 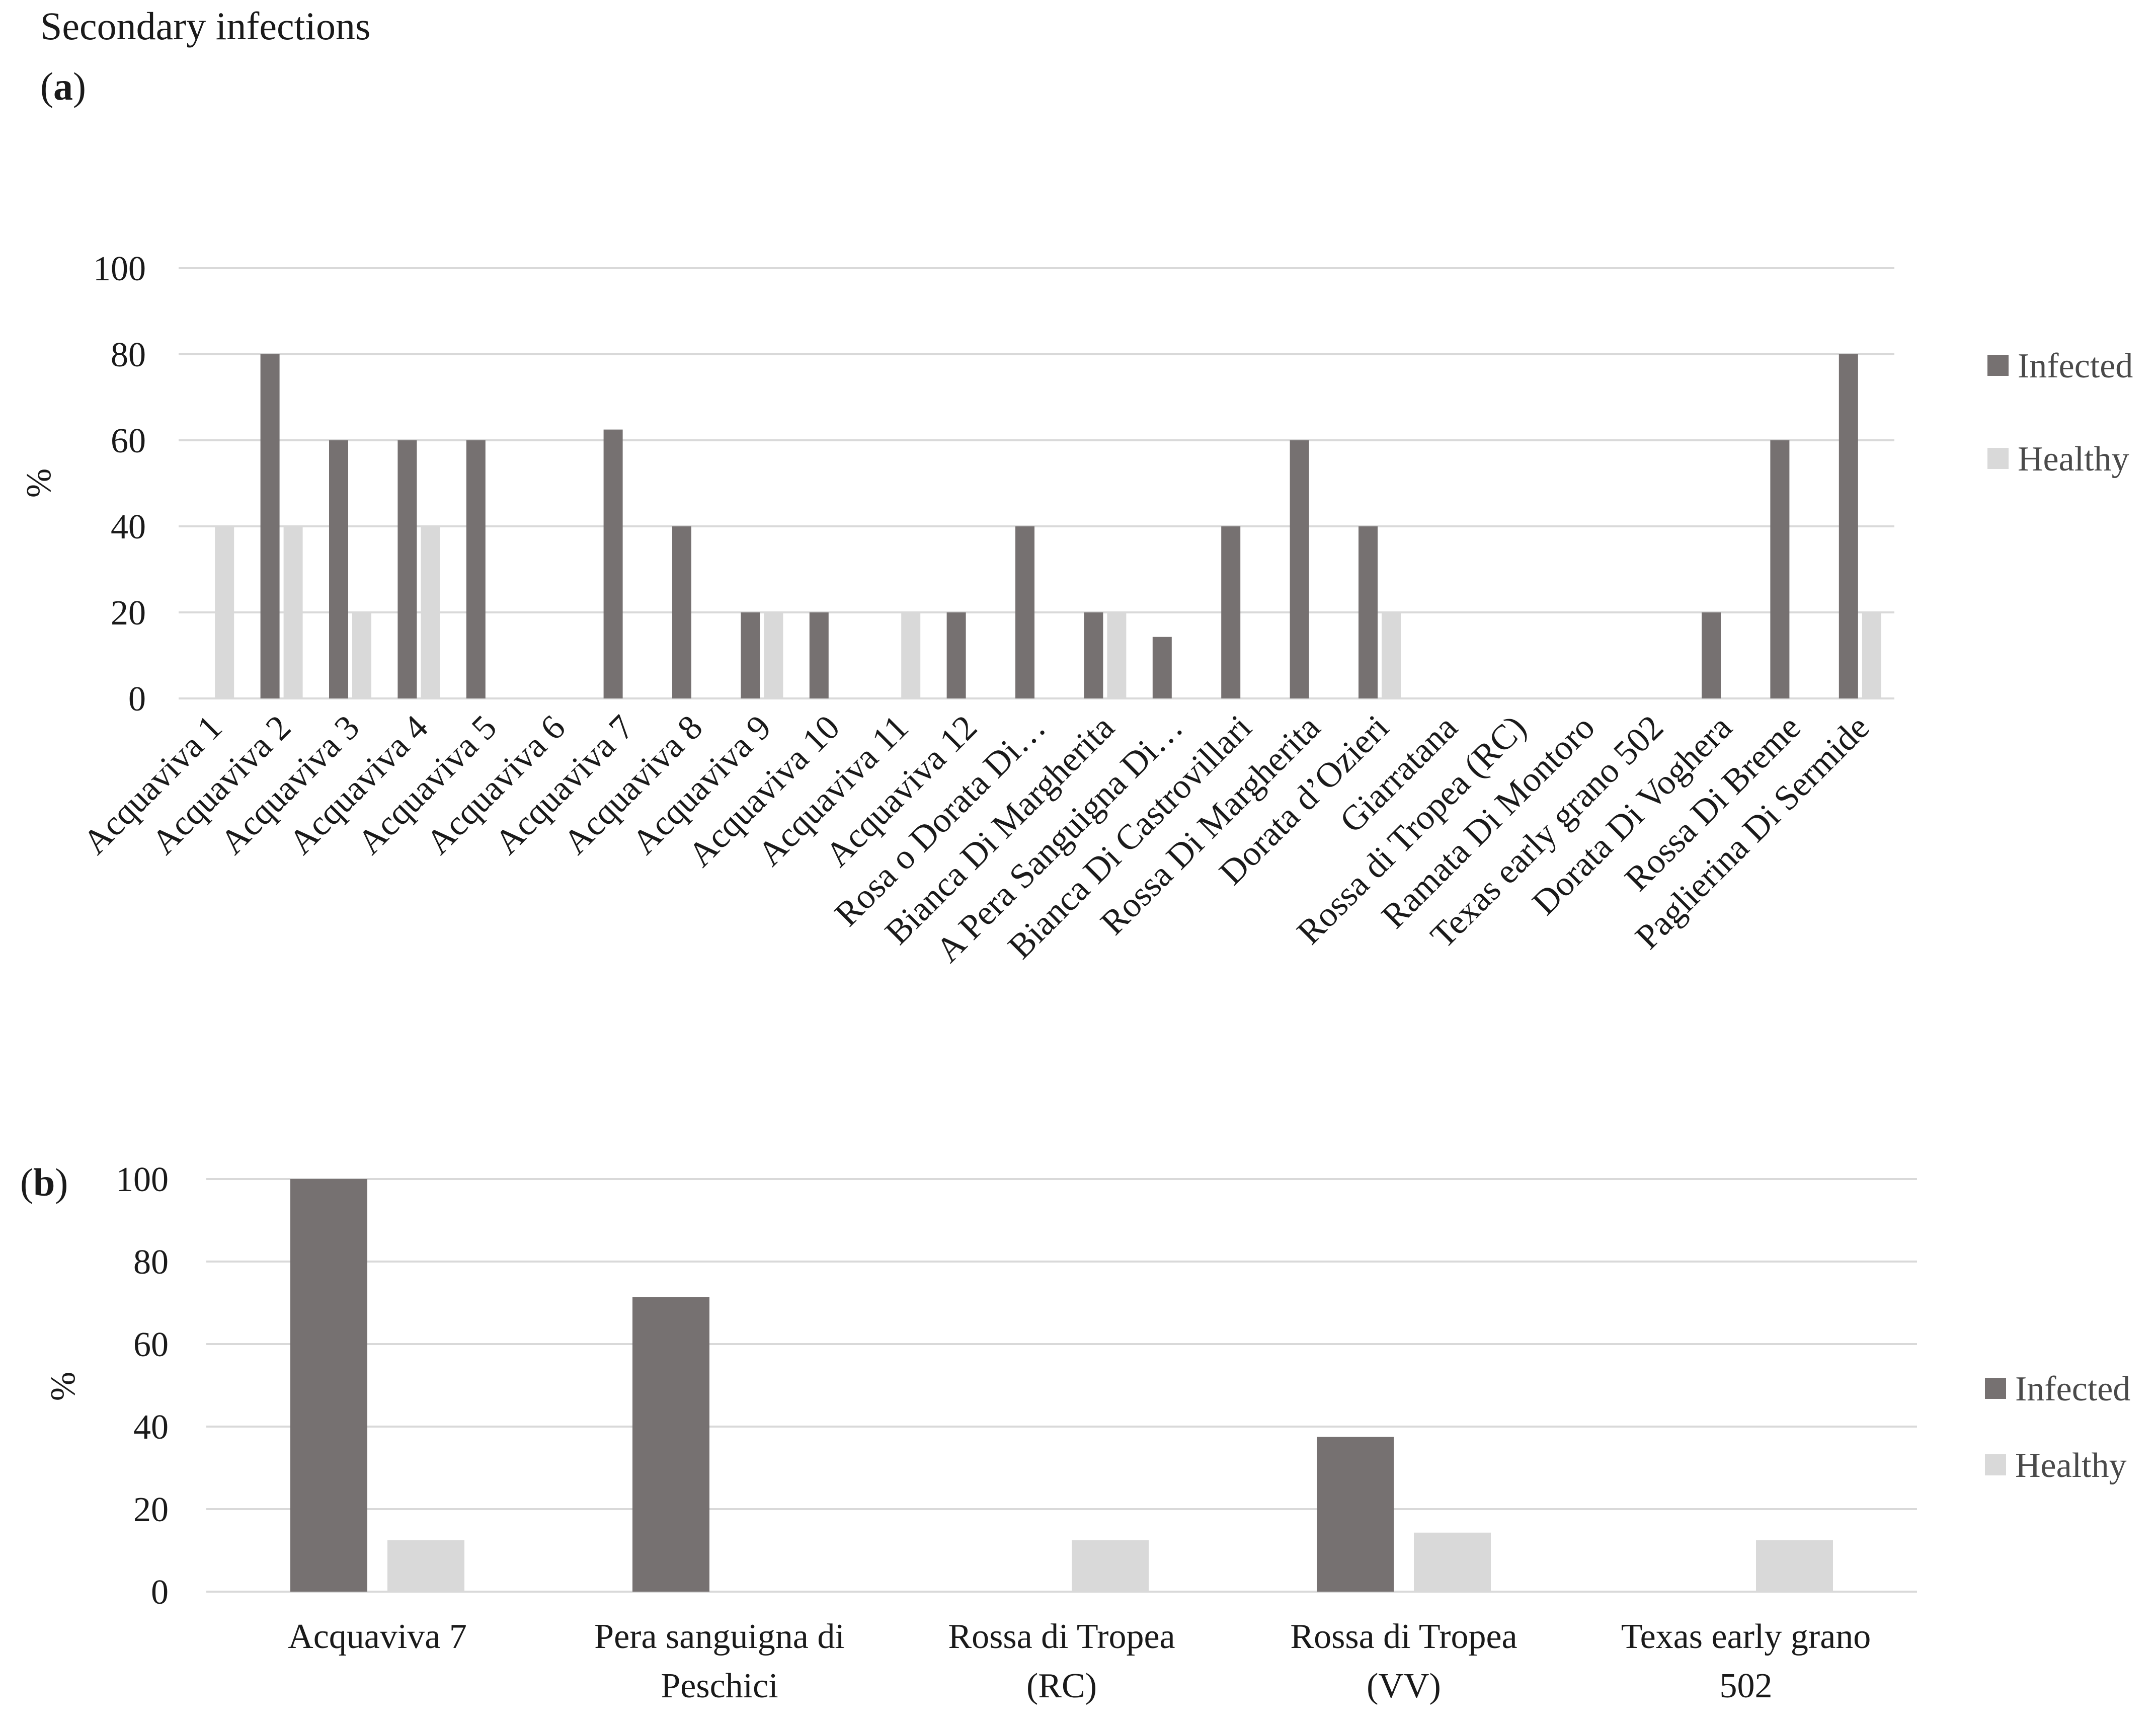 What do you see at coordinates (151, 1262) in the screenshot?
I see `panel-b-ytick-label: 80` at bounding box center [151, 1262].